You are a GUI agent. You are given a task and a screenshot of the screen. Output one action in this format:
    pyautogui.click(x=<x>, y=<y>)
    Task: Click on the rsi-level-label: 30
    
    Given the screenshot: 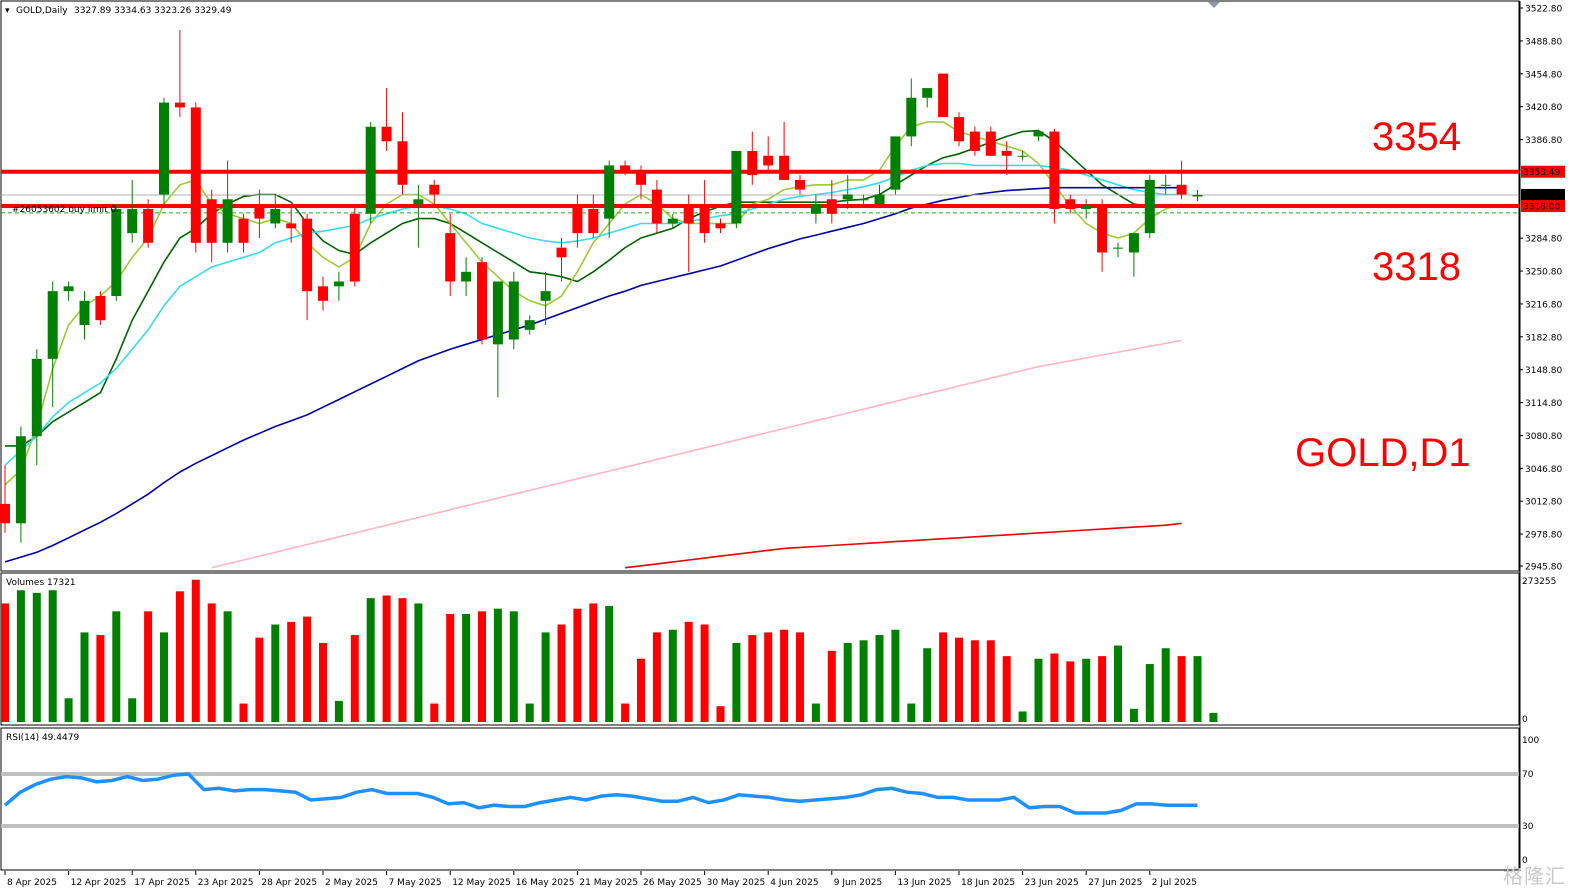 What is the action you would take?
    pyautogui.click(x=1528, y=827)
    